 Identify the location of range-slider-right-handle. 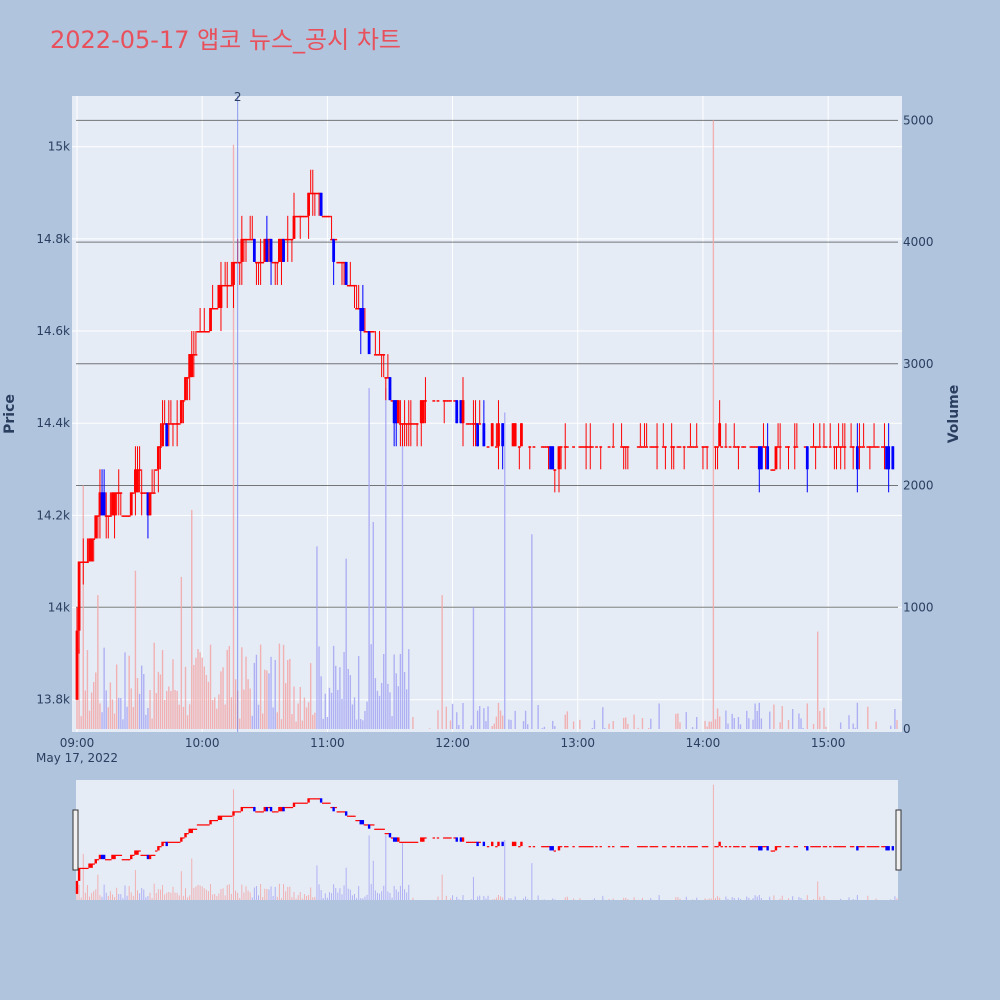
(898, 840).